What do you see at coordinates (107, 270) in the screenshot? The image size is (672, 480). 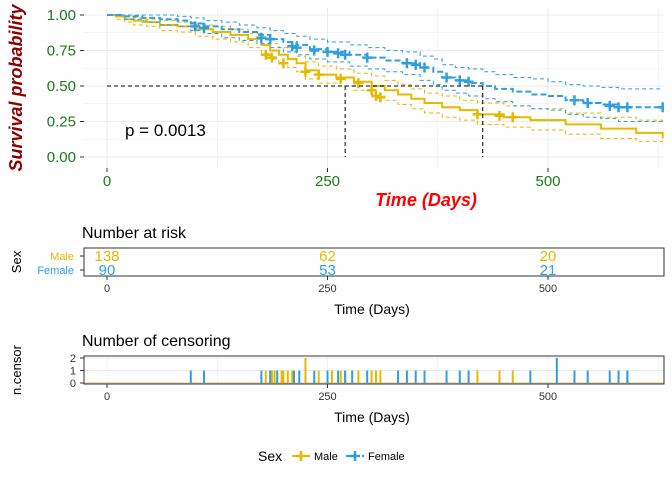 I see `risk-cell-female: 90` at bounding box center [107, 270].